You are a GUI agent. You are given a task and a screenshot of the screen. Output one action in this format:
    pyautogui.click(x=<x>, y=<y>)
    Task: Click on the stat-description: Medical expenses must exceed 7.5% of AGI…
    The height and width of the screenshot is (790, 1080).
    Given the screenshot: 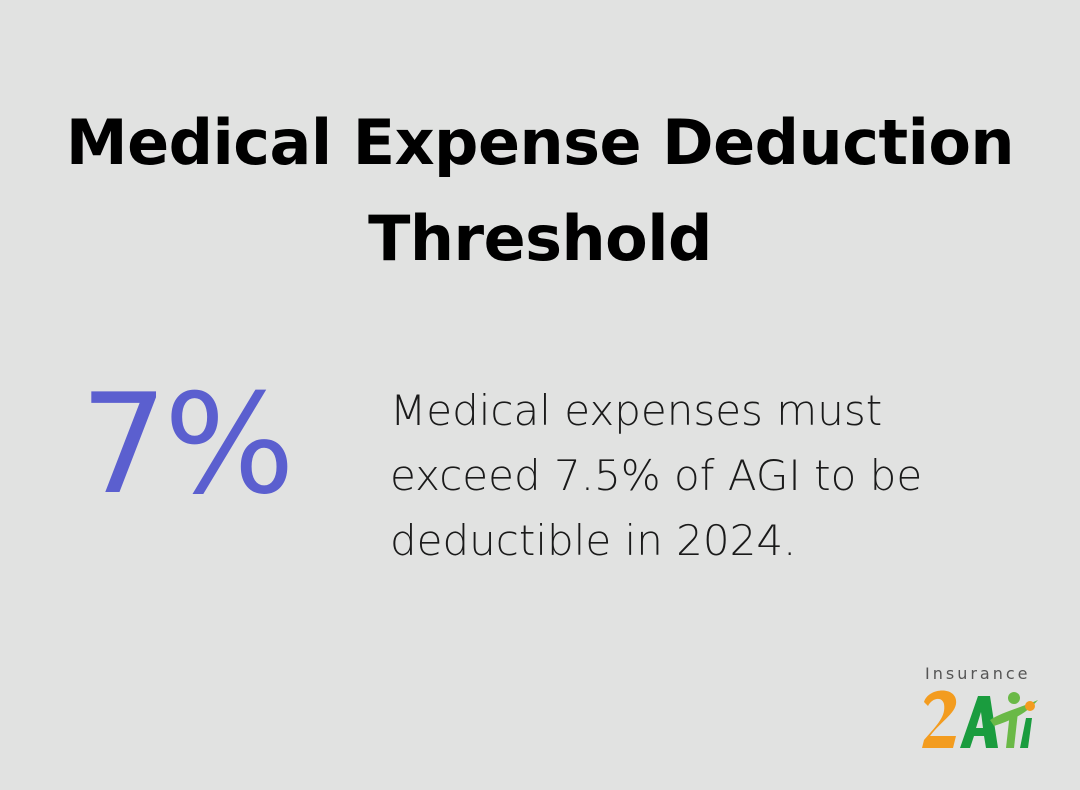 What is the action you would take?
    pyautogui.click(x=656, y=475)
    